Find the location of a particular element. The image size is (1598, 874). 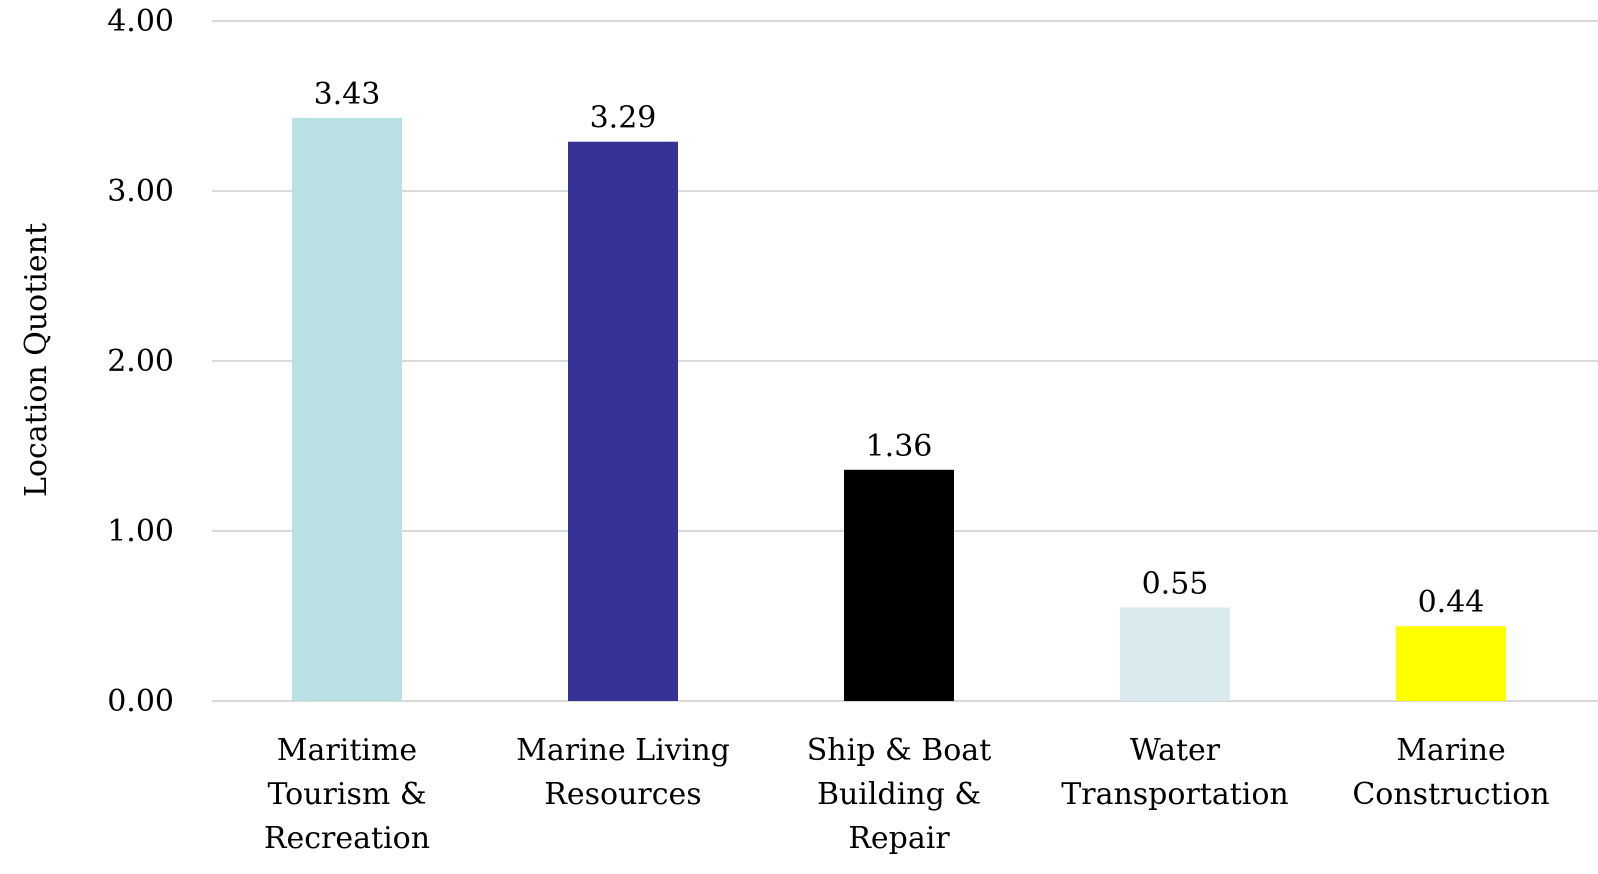

category-label: Recreation is located at coordinates (347, 838).